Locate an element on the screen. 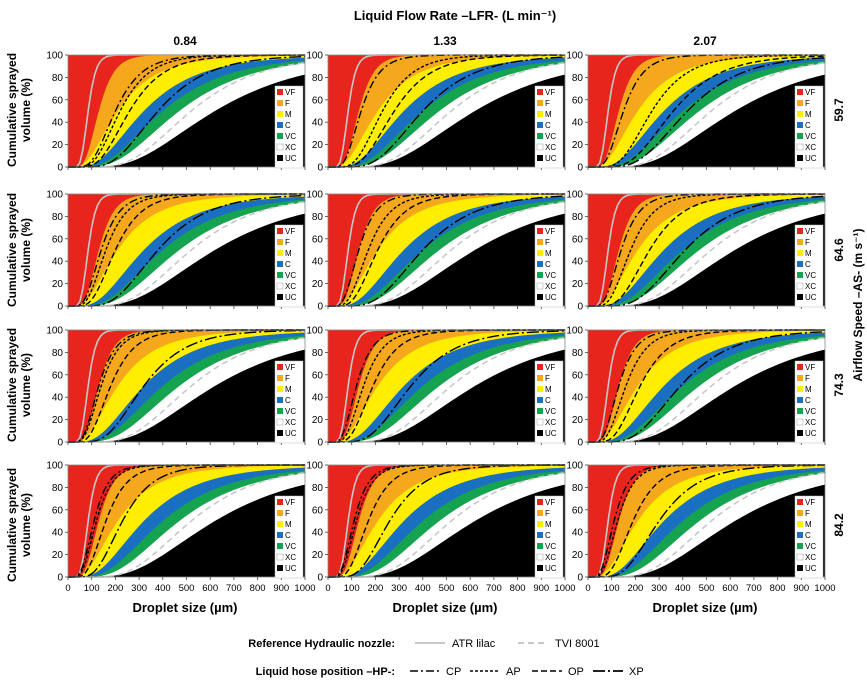  cp-legend-label: CP is located at coordinates (453, 672).